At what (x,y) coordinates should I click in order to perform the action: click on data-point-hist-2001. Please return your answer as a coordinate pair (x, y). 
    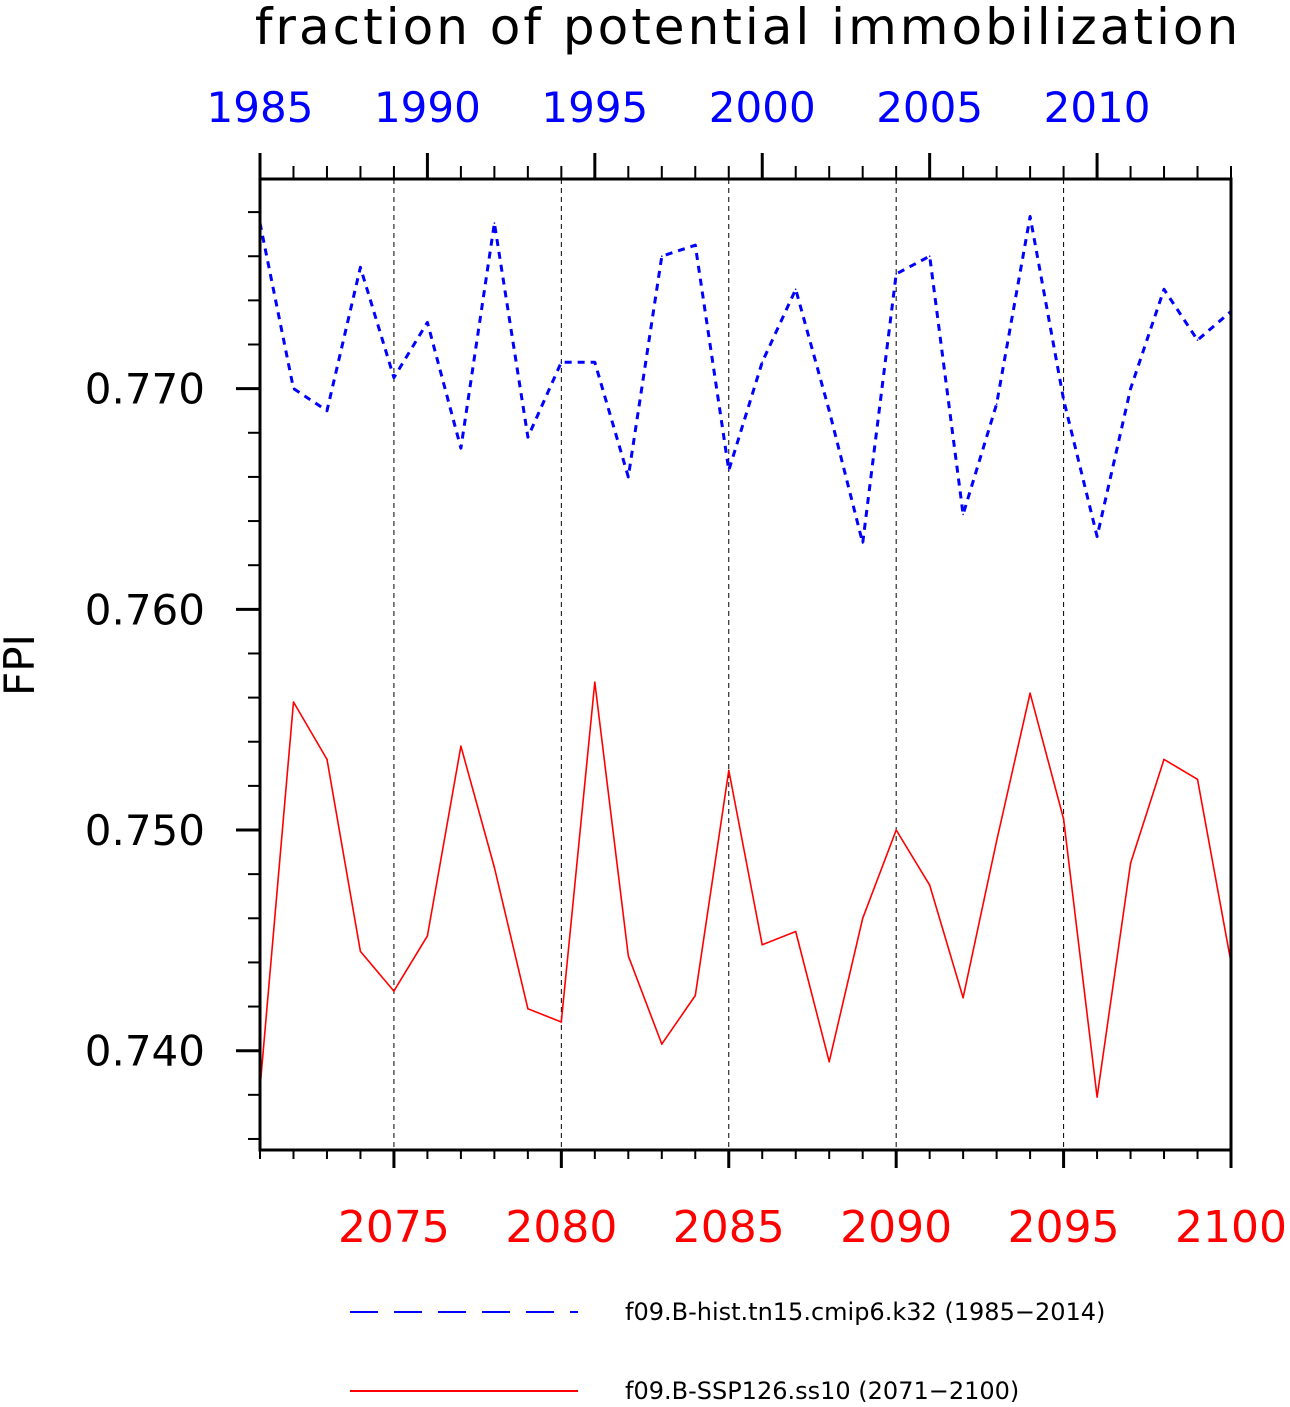
    Looking at the image, I should click on (795, 289).